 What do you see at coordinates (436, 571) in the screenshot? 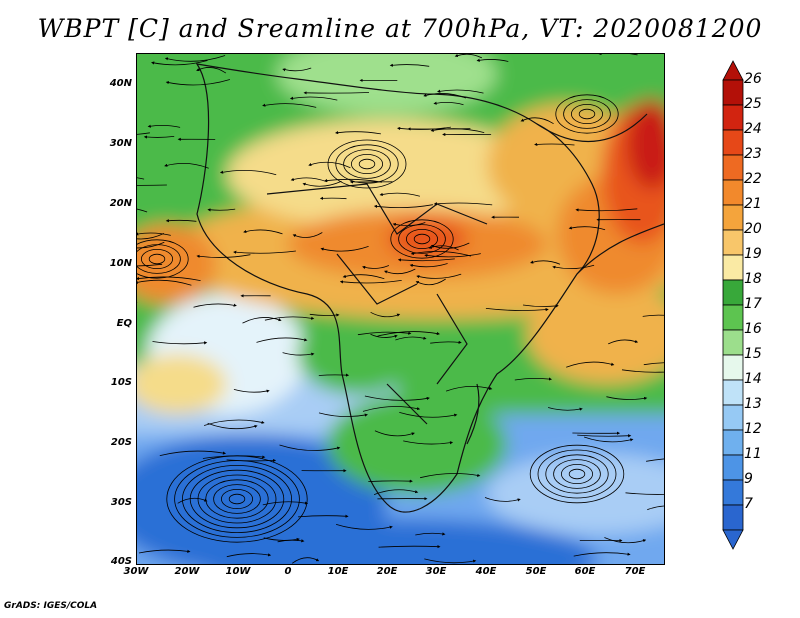
I see `lon-label: 30E` at bounding box center [436, 571].